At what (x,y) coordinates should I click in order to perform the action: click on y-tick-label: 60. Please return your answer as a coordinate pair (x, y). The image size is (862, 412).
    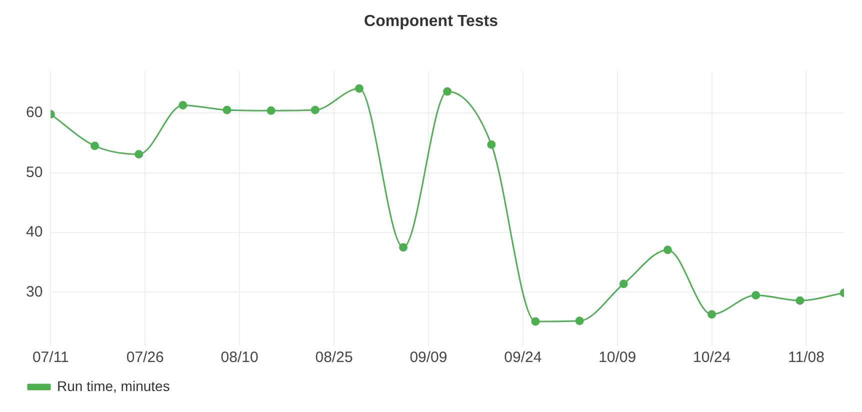
    Looking at the image, I should click on (34, 113).